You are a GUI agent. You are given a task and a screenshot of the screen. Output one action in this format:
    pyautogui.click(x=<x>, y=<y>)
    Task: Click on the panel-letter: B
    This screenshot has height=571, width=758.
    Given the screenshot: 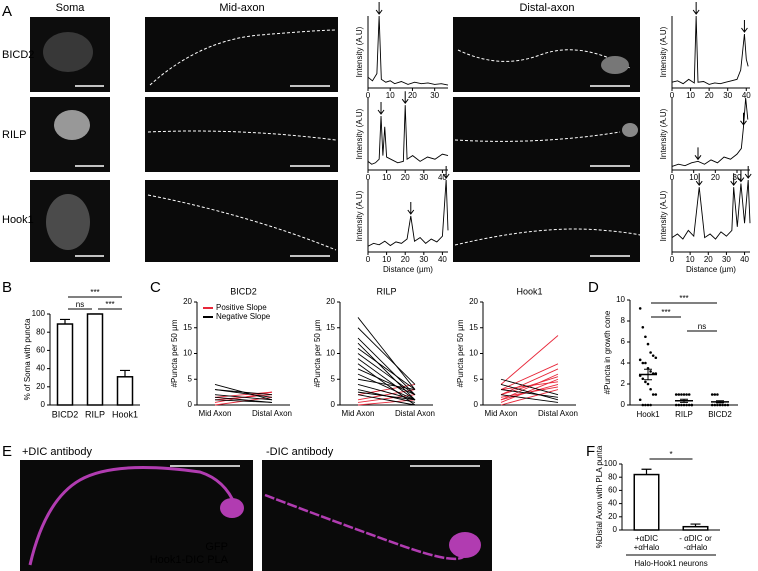 What is the action you would take?
    pyautogui.click(x=7, y=287)
    